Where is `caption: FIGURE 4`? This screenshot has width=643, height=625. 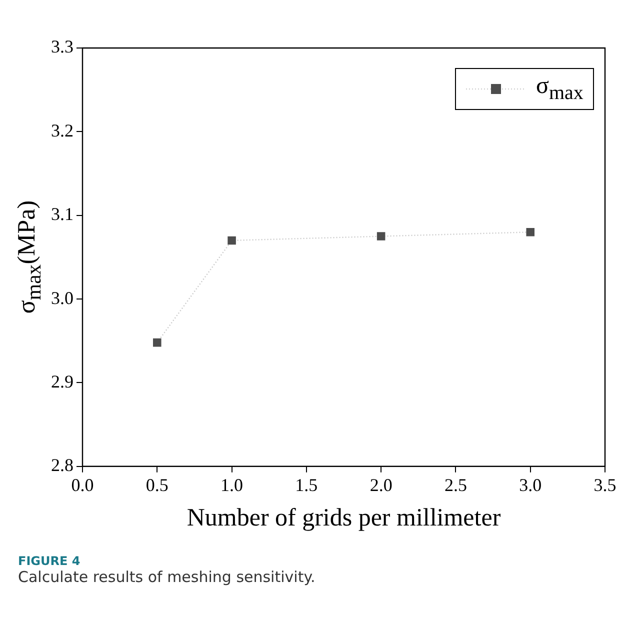 caption: FIGURE 4 is located at coordinates (50, 561).